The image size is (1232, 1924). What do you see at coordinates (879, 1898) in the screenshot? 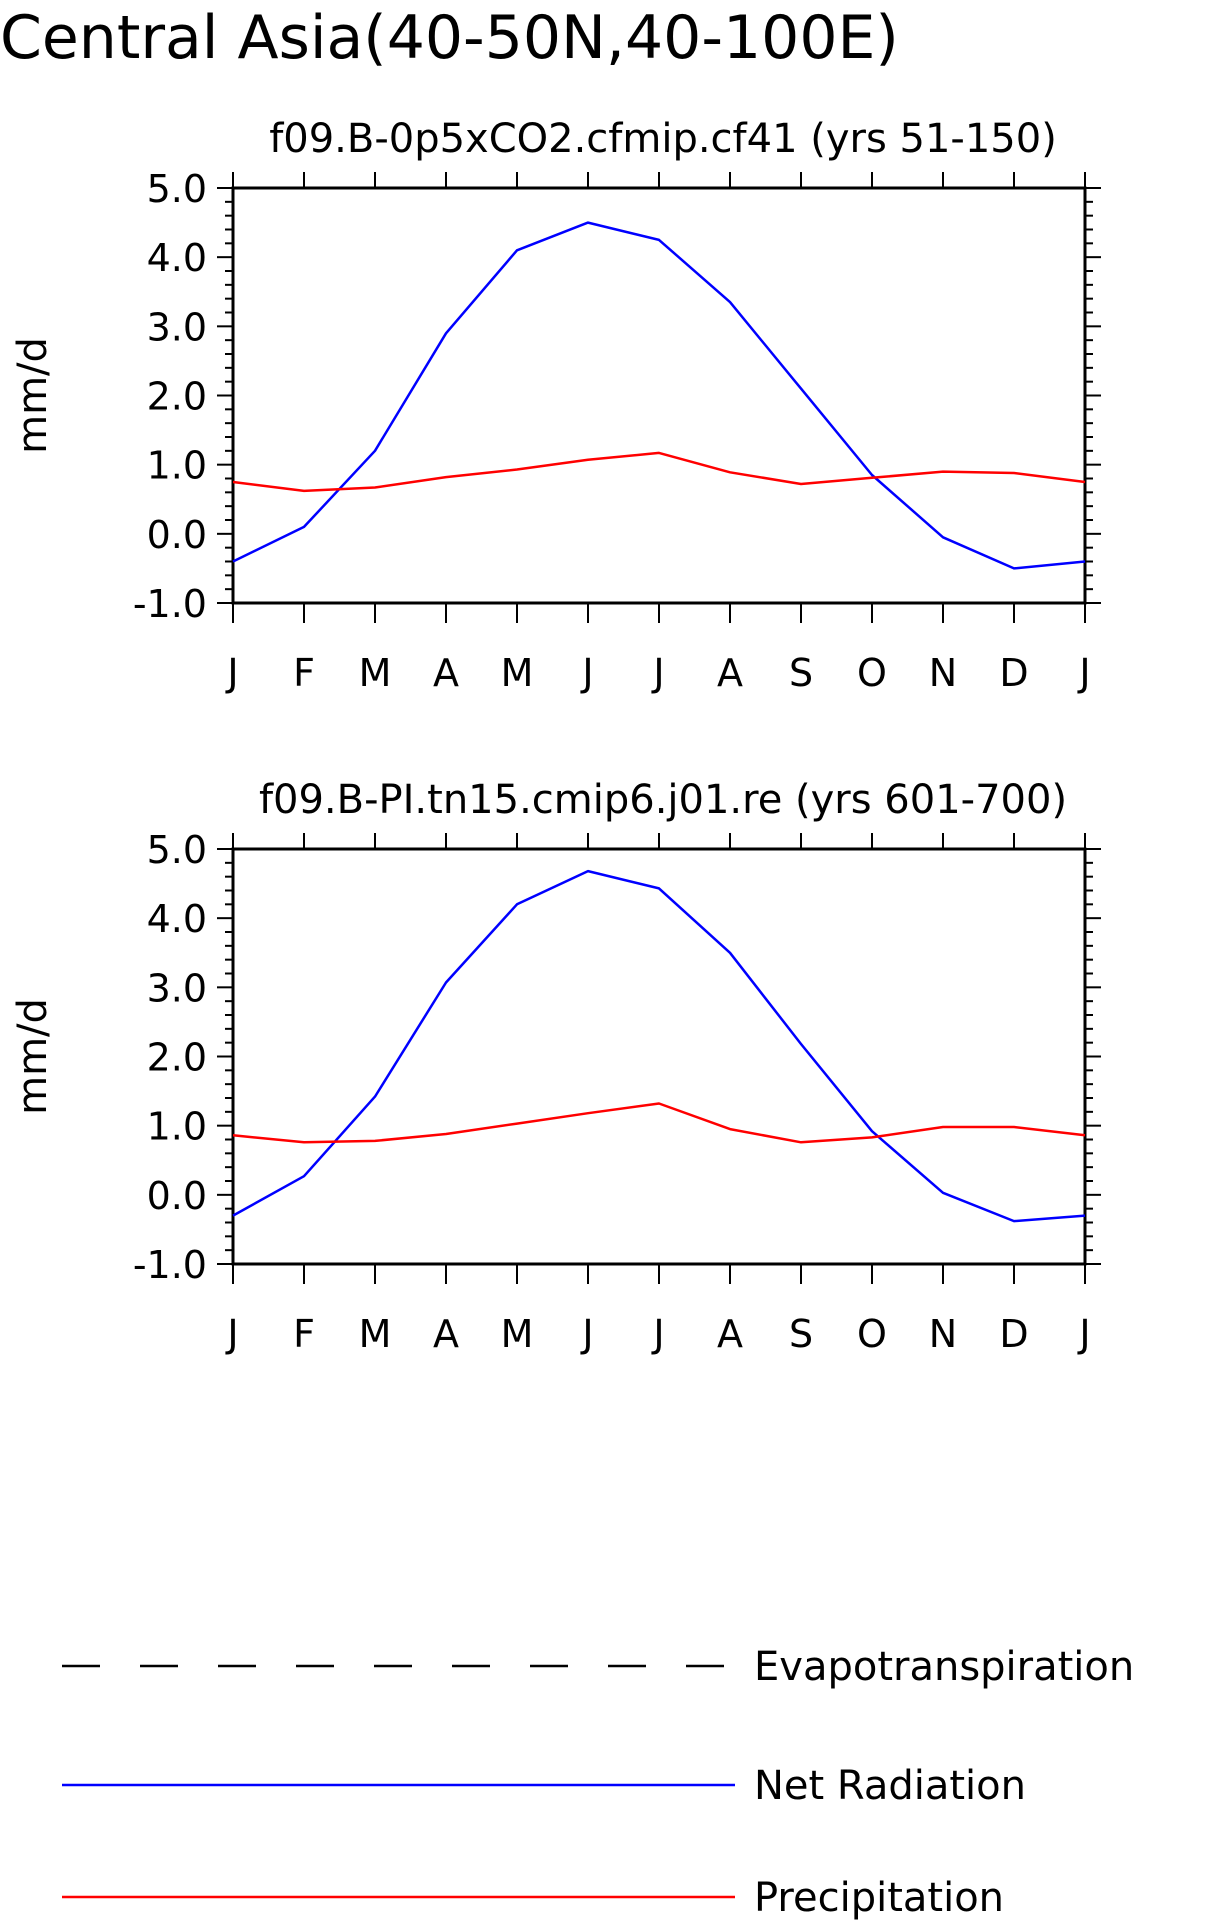
I see `legend-label-precipitation: Precipitation` at bounding box center [879, 1898].